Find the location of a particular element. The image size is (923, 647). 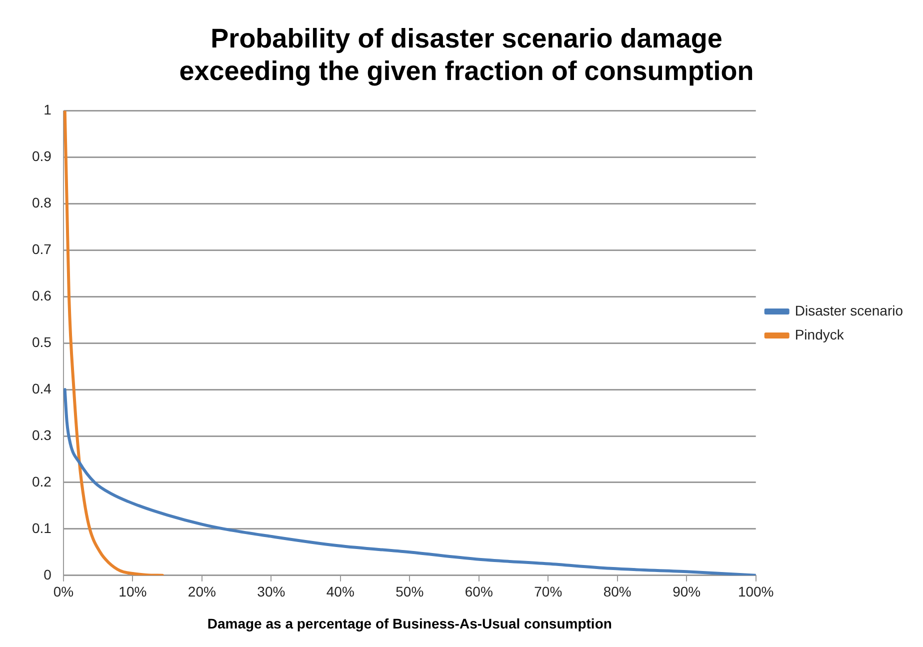

x-tick-label: 40% is located at coordinates (340, 592).